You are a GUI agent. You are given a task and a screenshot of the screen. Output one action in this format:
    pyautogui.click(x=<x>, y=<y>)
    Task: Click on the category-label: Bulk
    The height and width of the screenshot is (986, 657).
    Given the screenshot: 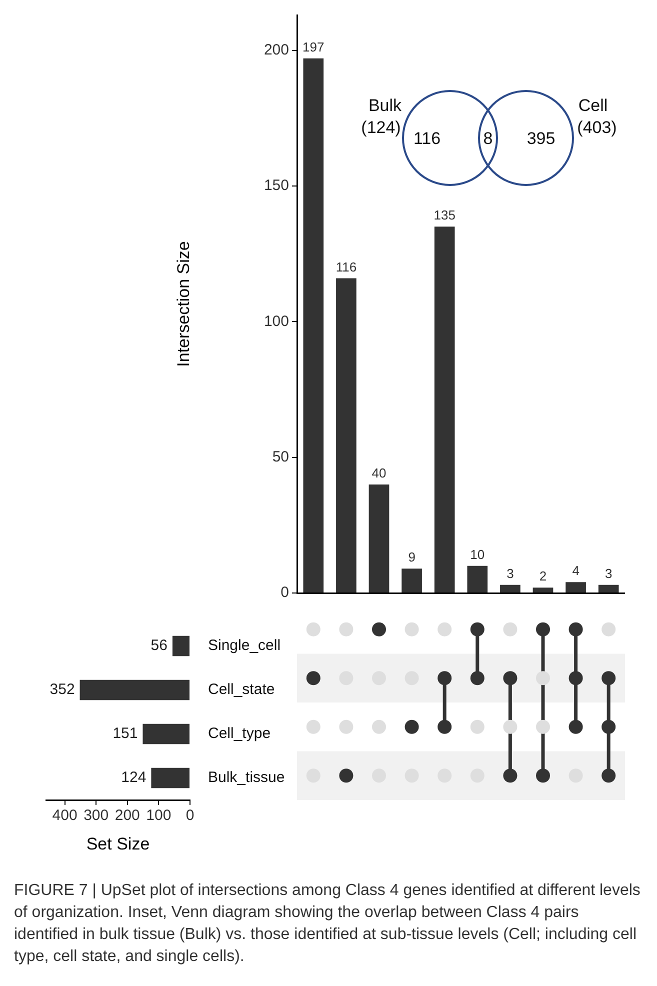 What is the action you would take?
    pyautogui.click(x=385, y=105)
    